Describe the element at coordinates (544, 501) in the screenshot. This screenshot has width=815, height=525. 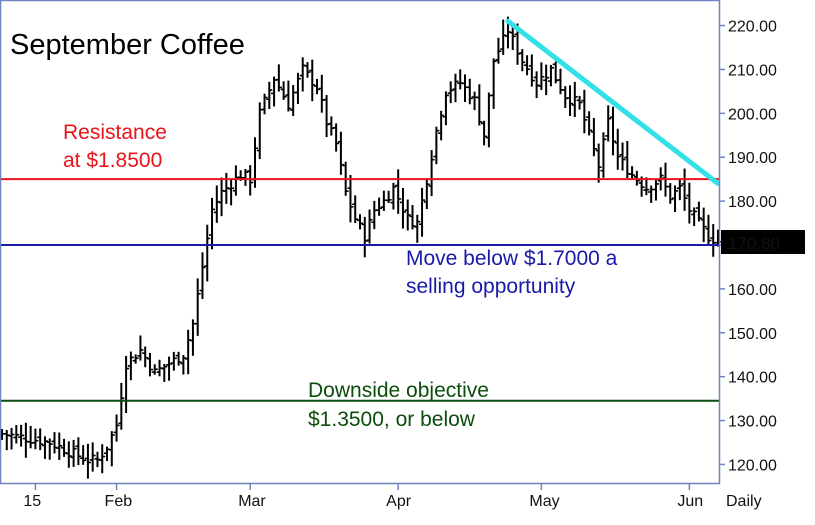
I see `x-tick-label: May` at that location.